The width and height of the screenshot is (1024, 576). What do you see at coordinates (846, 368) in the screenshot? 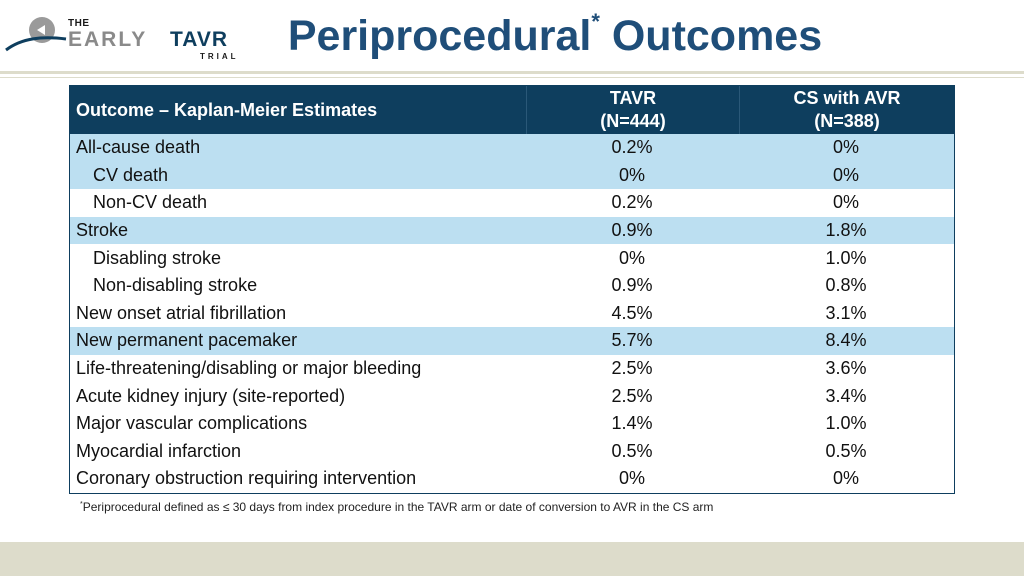
I see `cs-cell: 3.6%` at bounding box center [846, 368].